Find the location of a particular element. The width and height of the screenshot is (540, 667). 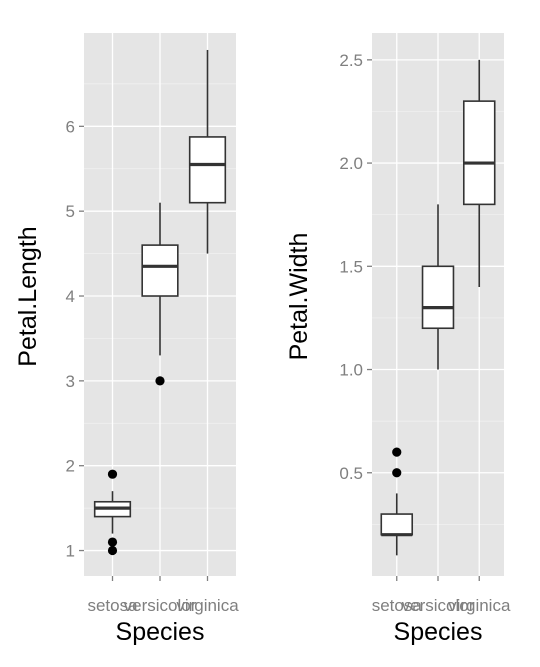

y-tick-label: 5 is located at coordinates (70, 211).